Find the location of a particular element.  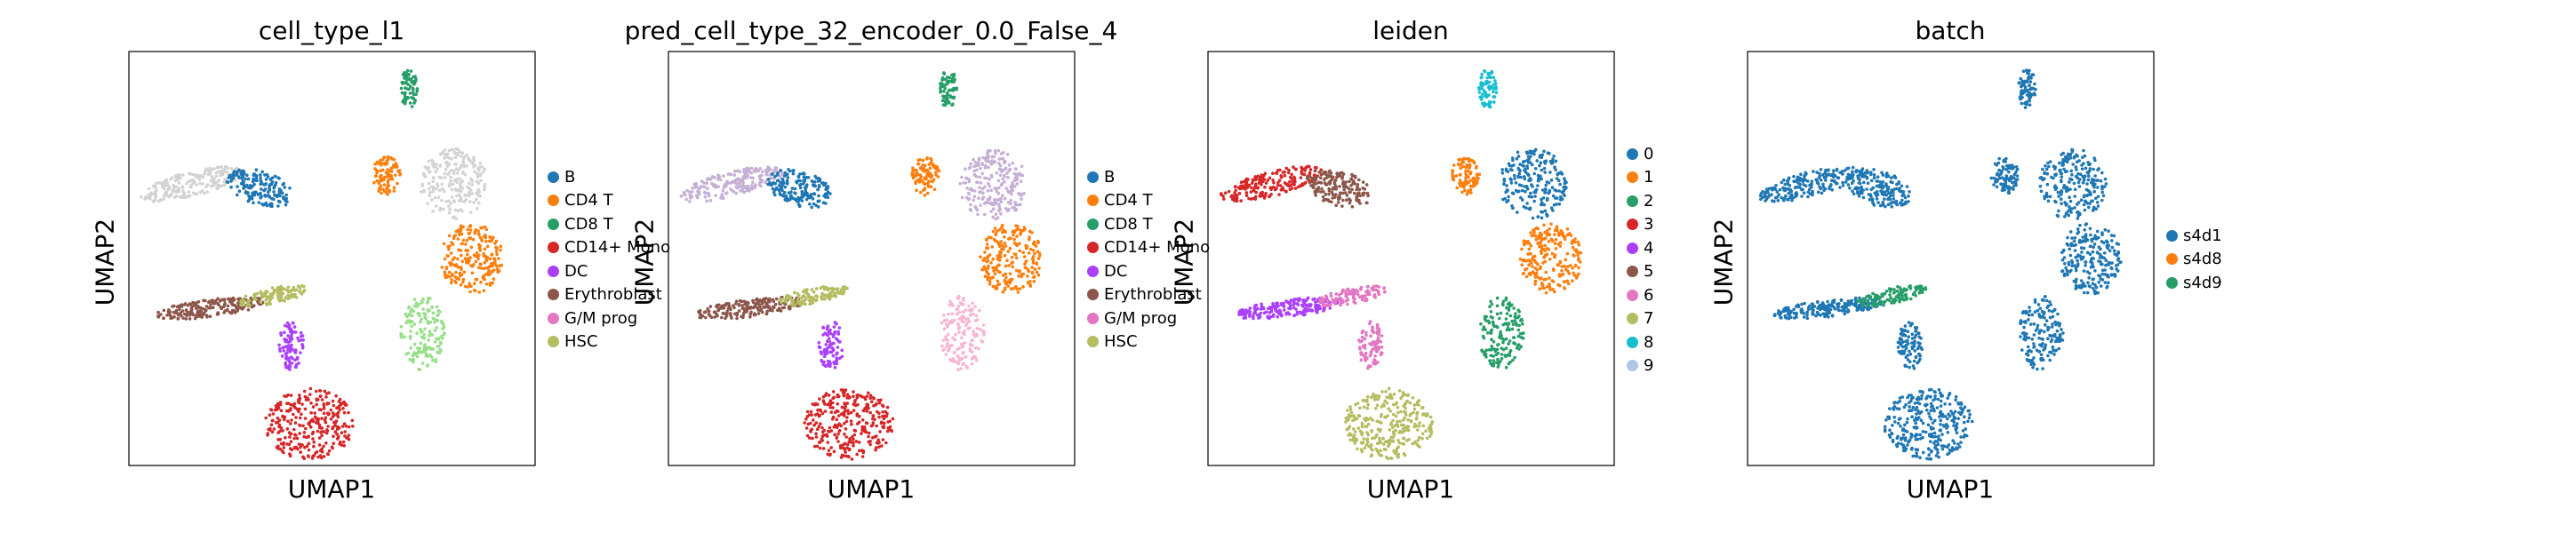

cluster-points is located at coordinates (948, 89).